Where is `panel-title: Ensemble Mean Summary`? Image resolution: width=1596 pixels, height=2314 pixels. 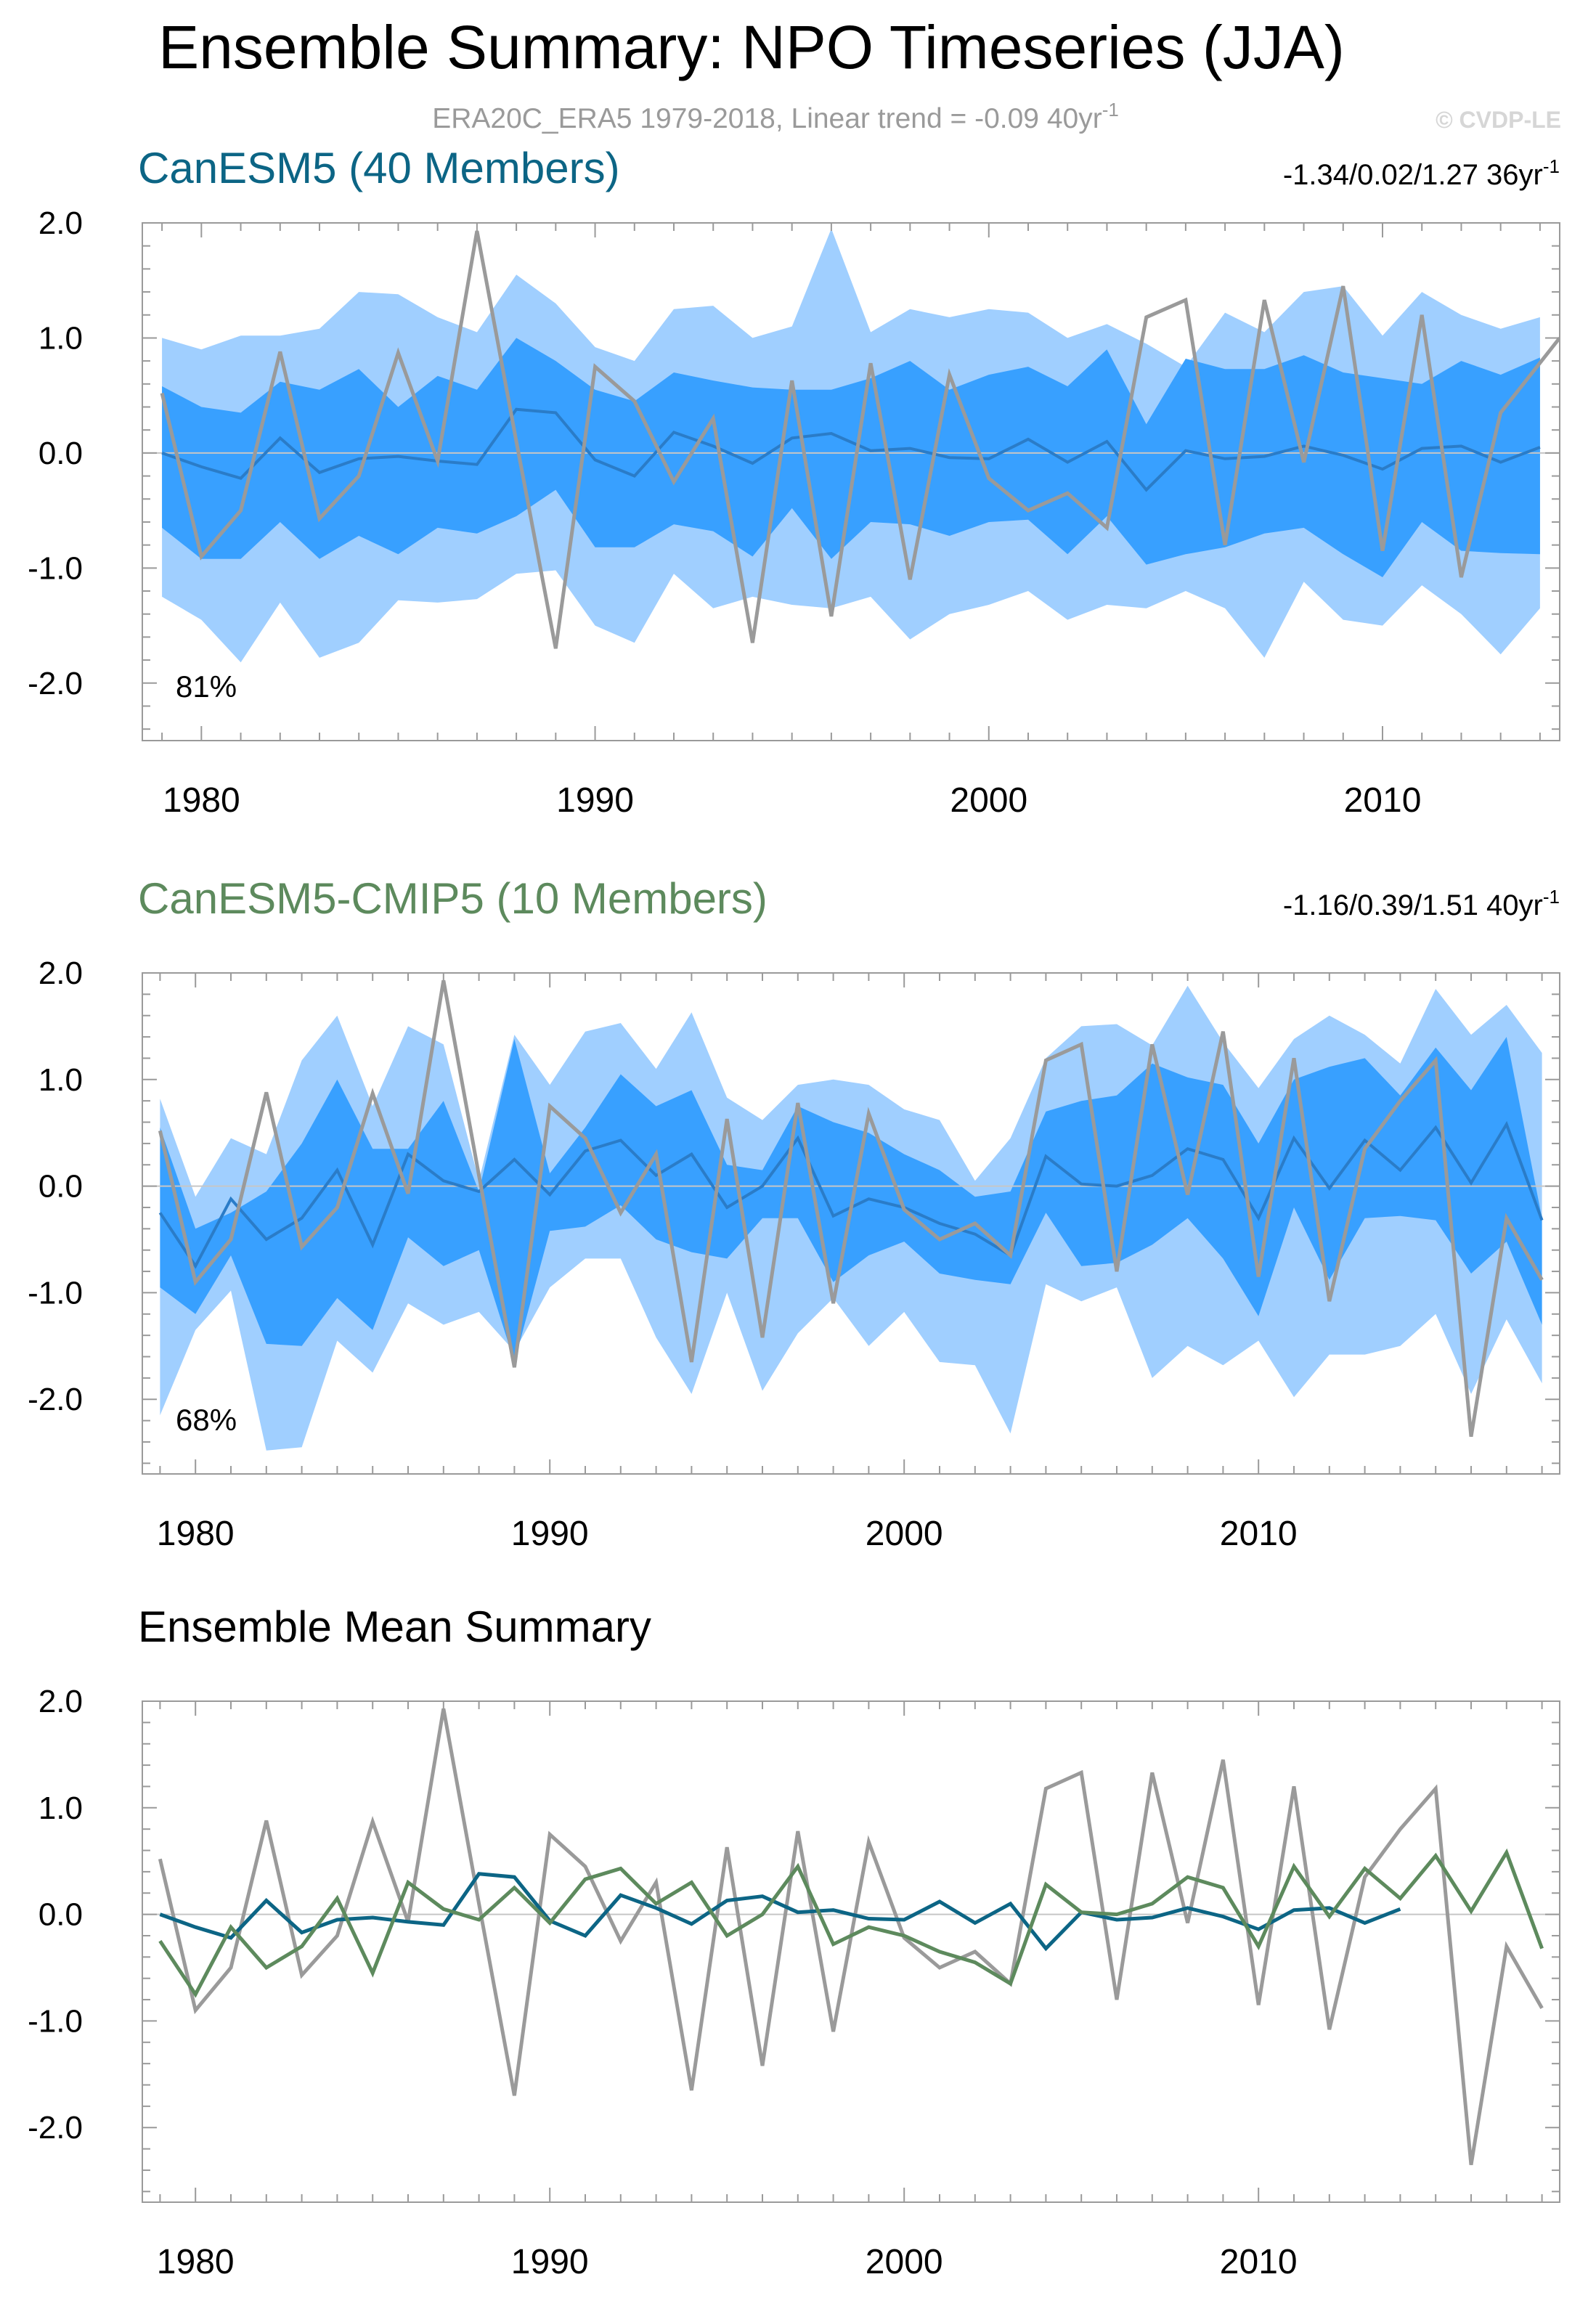
panel-title: Ensemble Mean Summary is located at coordinates (394, 1627).